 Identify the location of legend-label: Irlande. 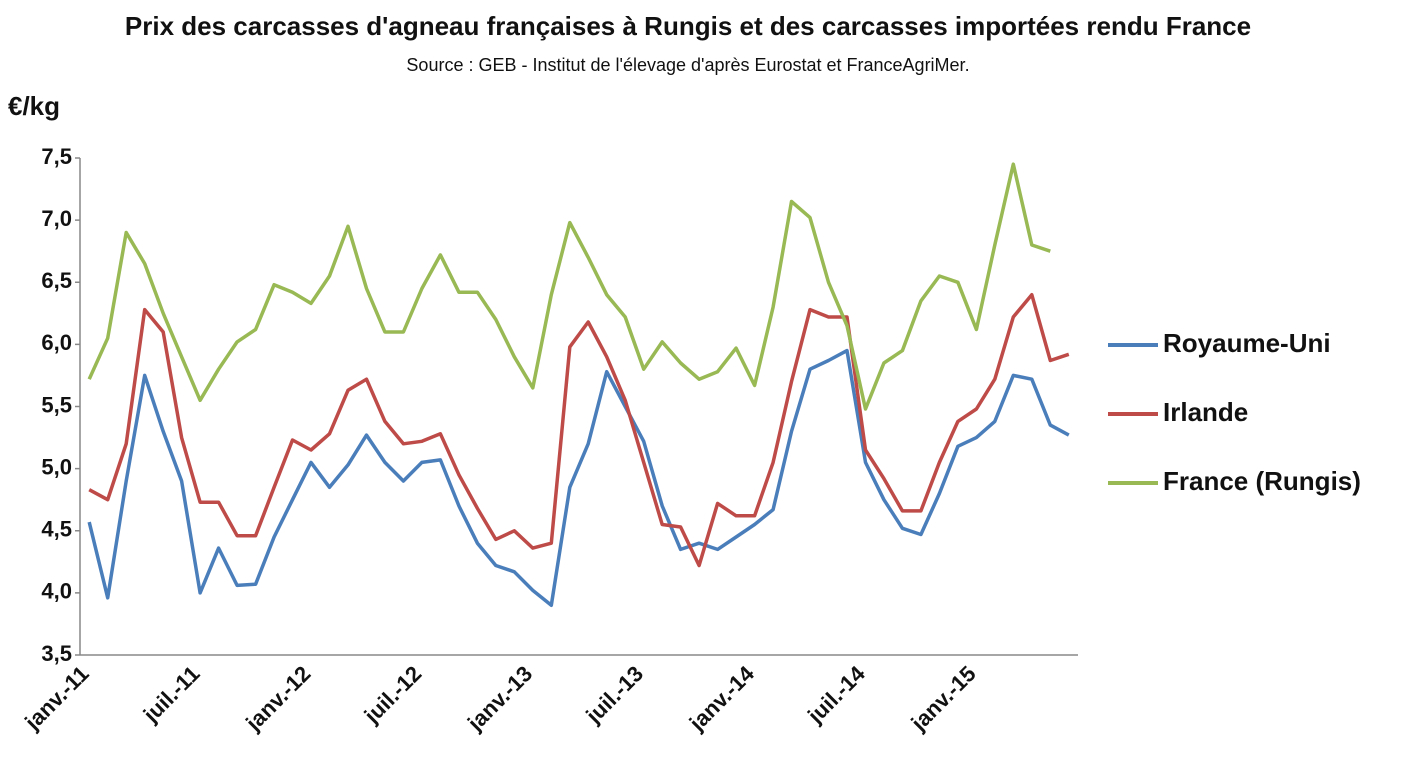
(1205, 412).